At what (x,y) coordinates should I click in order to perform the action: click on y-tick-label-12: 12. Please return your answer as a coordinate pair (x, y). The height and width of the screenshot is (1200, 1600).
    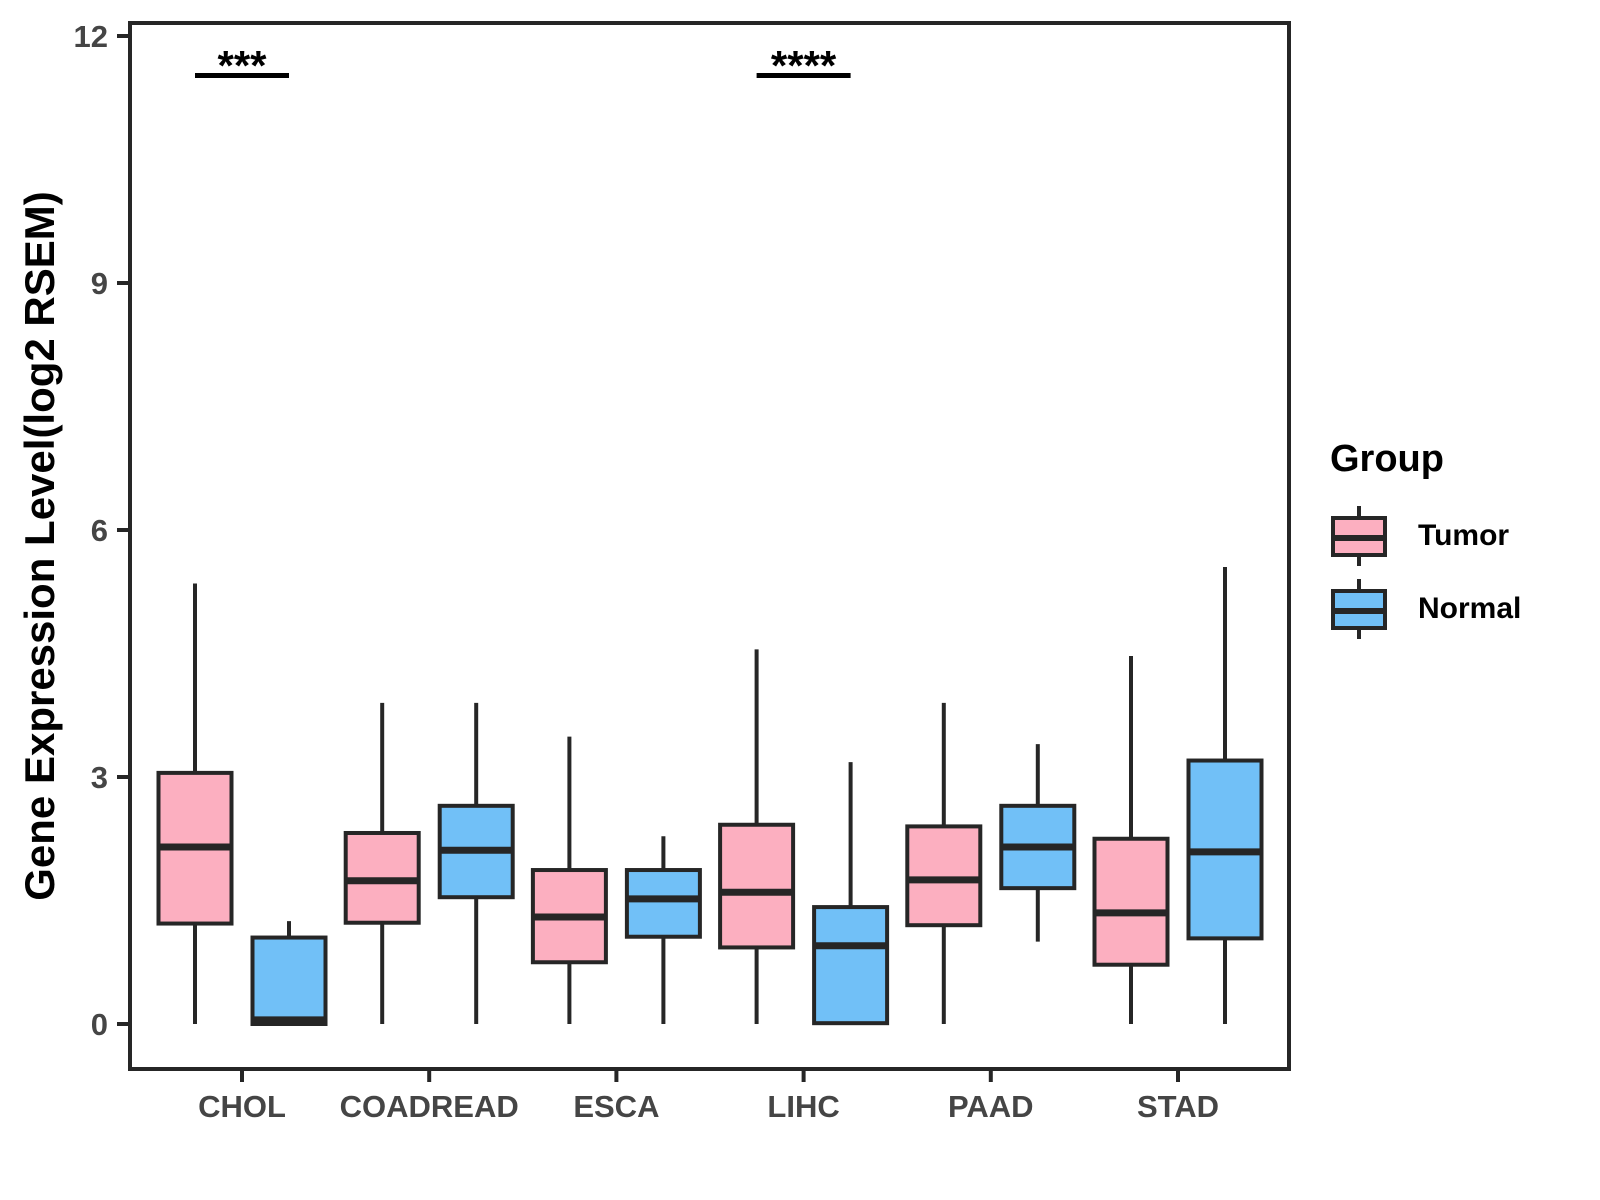
    Looking at the image, I should click on (91, 36).